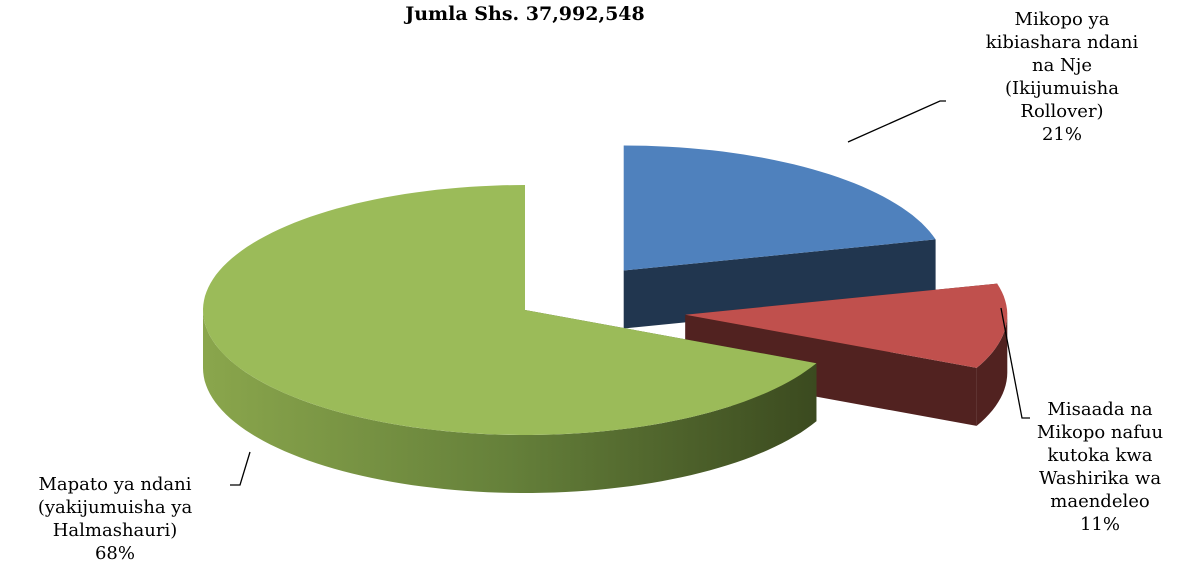  What do you see at coordinates (524, 14) in the screenshot?
I see `chart-title: Jumla Shs. 37,992,548` at bounding box center [524, 14].